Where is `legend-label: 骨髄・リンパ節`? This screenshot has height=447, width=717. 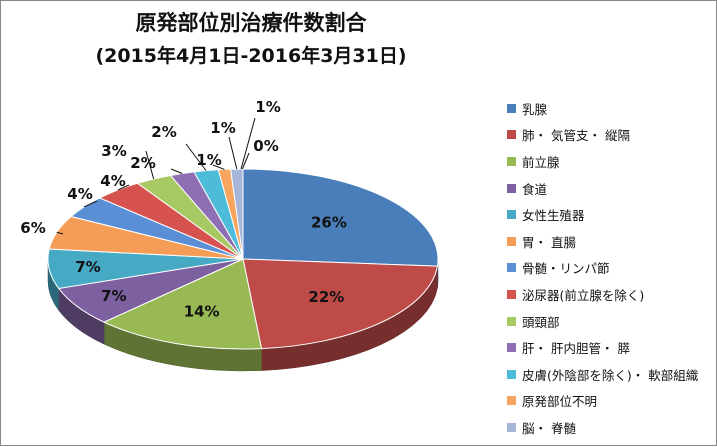 legend-label: 骨髄・リンパ節 is located at coordinates (566, 269).